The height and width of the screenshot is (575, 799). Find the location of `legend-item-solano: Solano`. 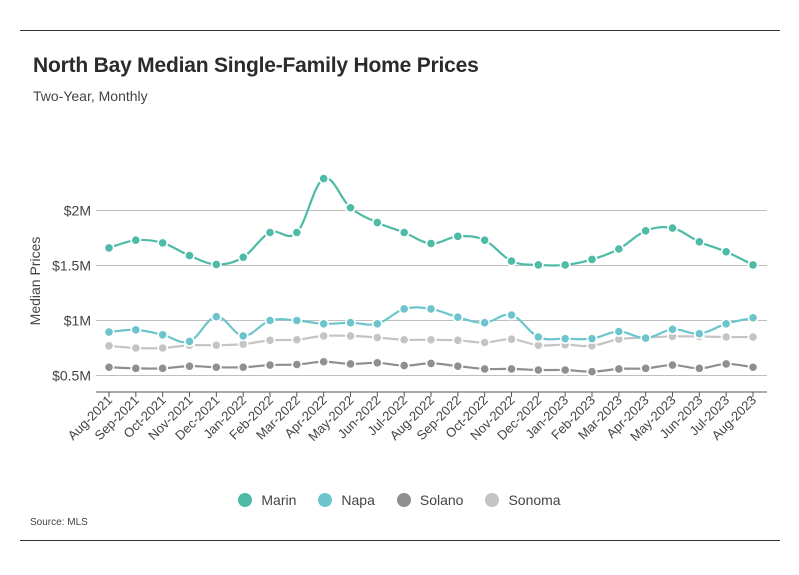

legend-item-solano: Solano is located at coordinates (430, 500).